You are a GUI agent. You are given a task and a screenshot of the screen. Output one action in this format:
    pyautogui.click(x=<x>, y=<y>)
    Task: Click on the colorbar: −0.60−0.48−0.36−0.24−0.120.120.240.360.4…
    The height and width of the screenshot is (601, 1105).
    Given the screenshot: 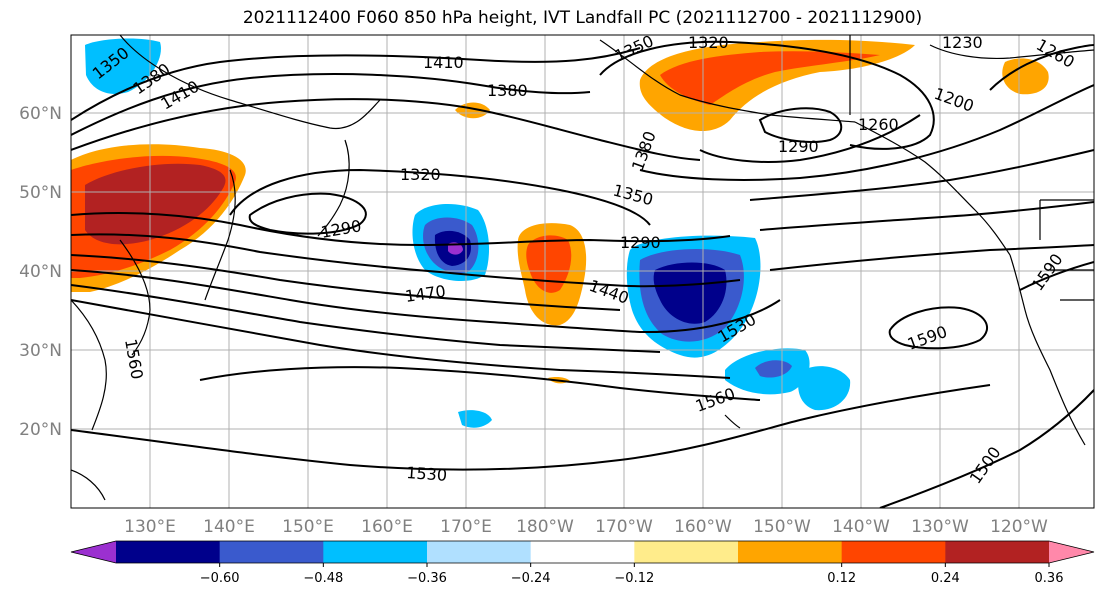 What is the action you would take?
    pyautogui.click(x=582, y=563)
    